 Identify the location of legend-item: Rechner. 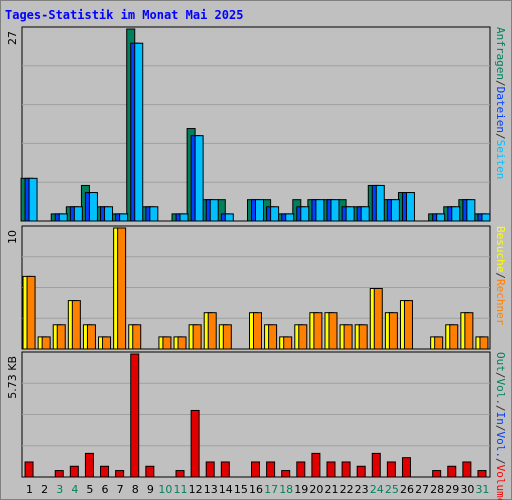
(500, 302).